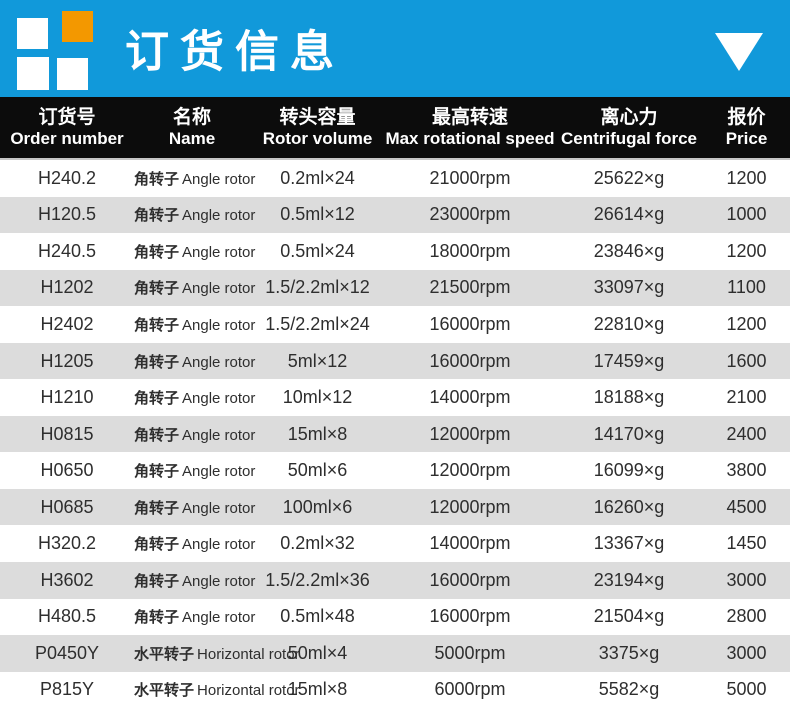 This screenshot has width=790, height=709. I want to click on centrifugal-force-cell: 26614×g, so click(629, 214).